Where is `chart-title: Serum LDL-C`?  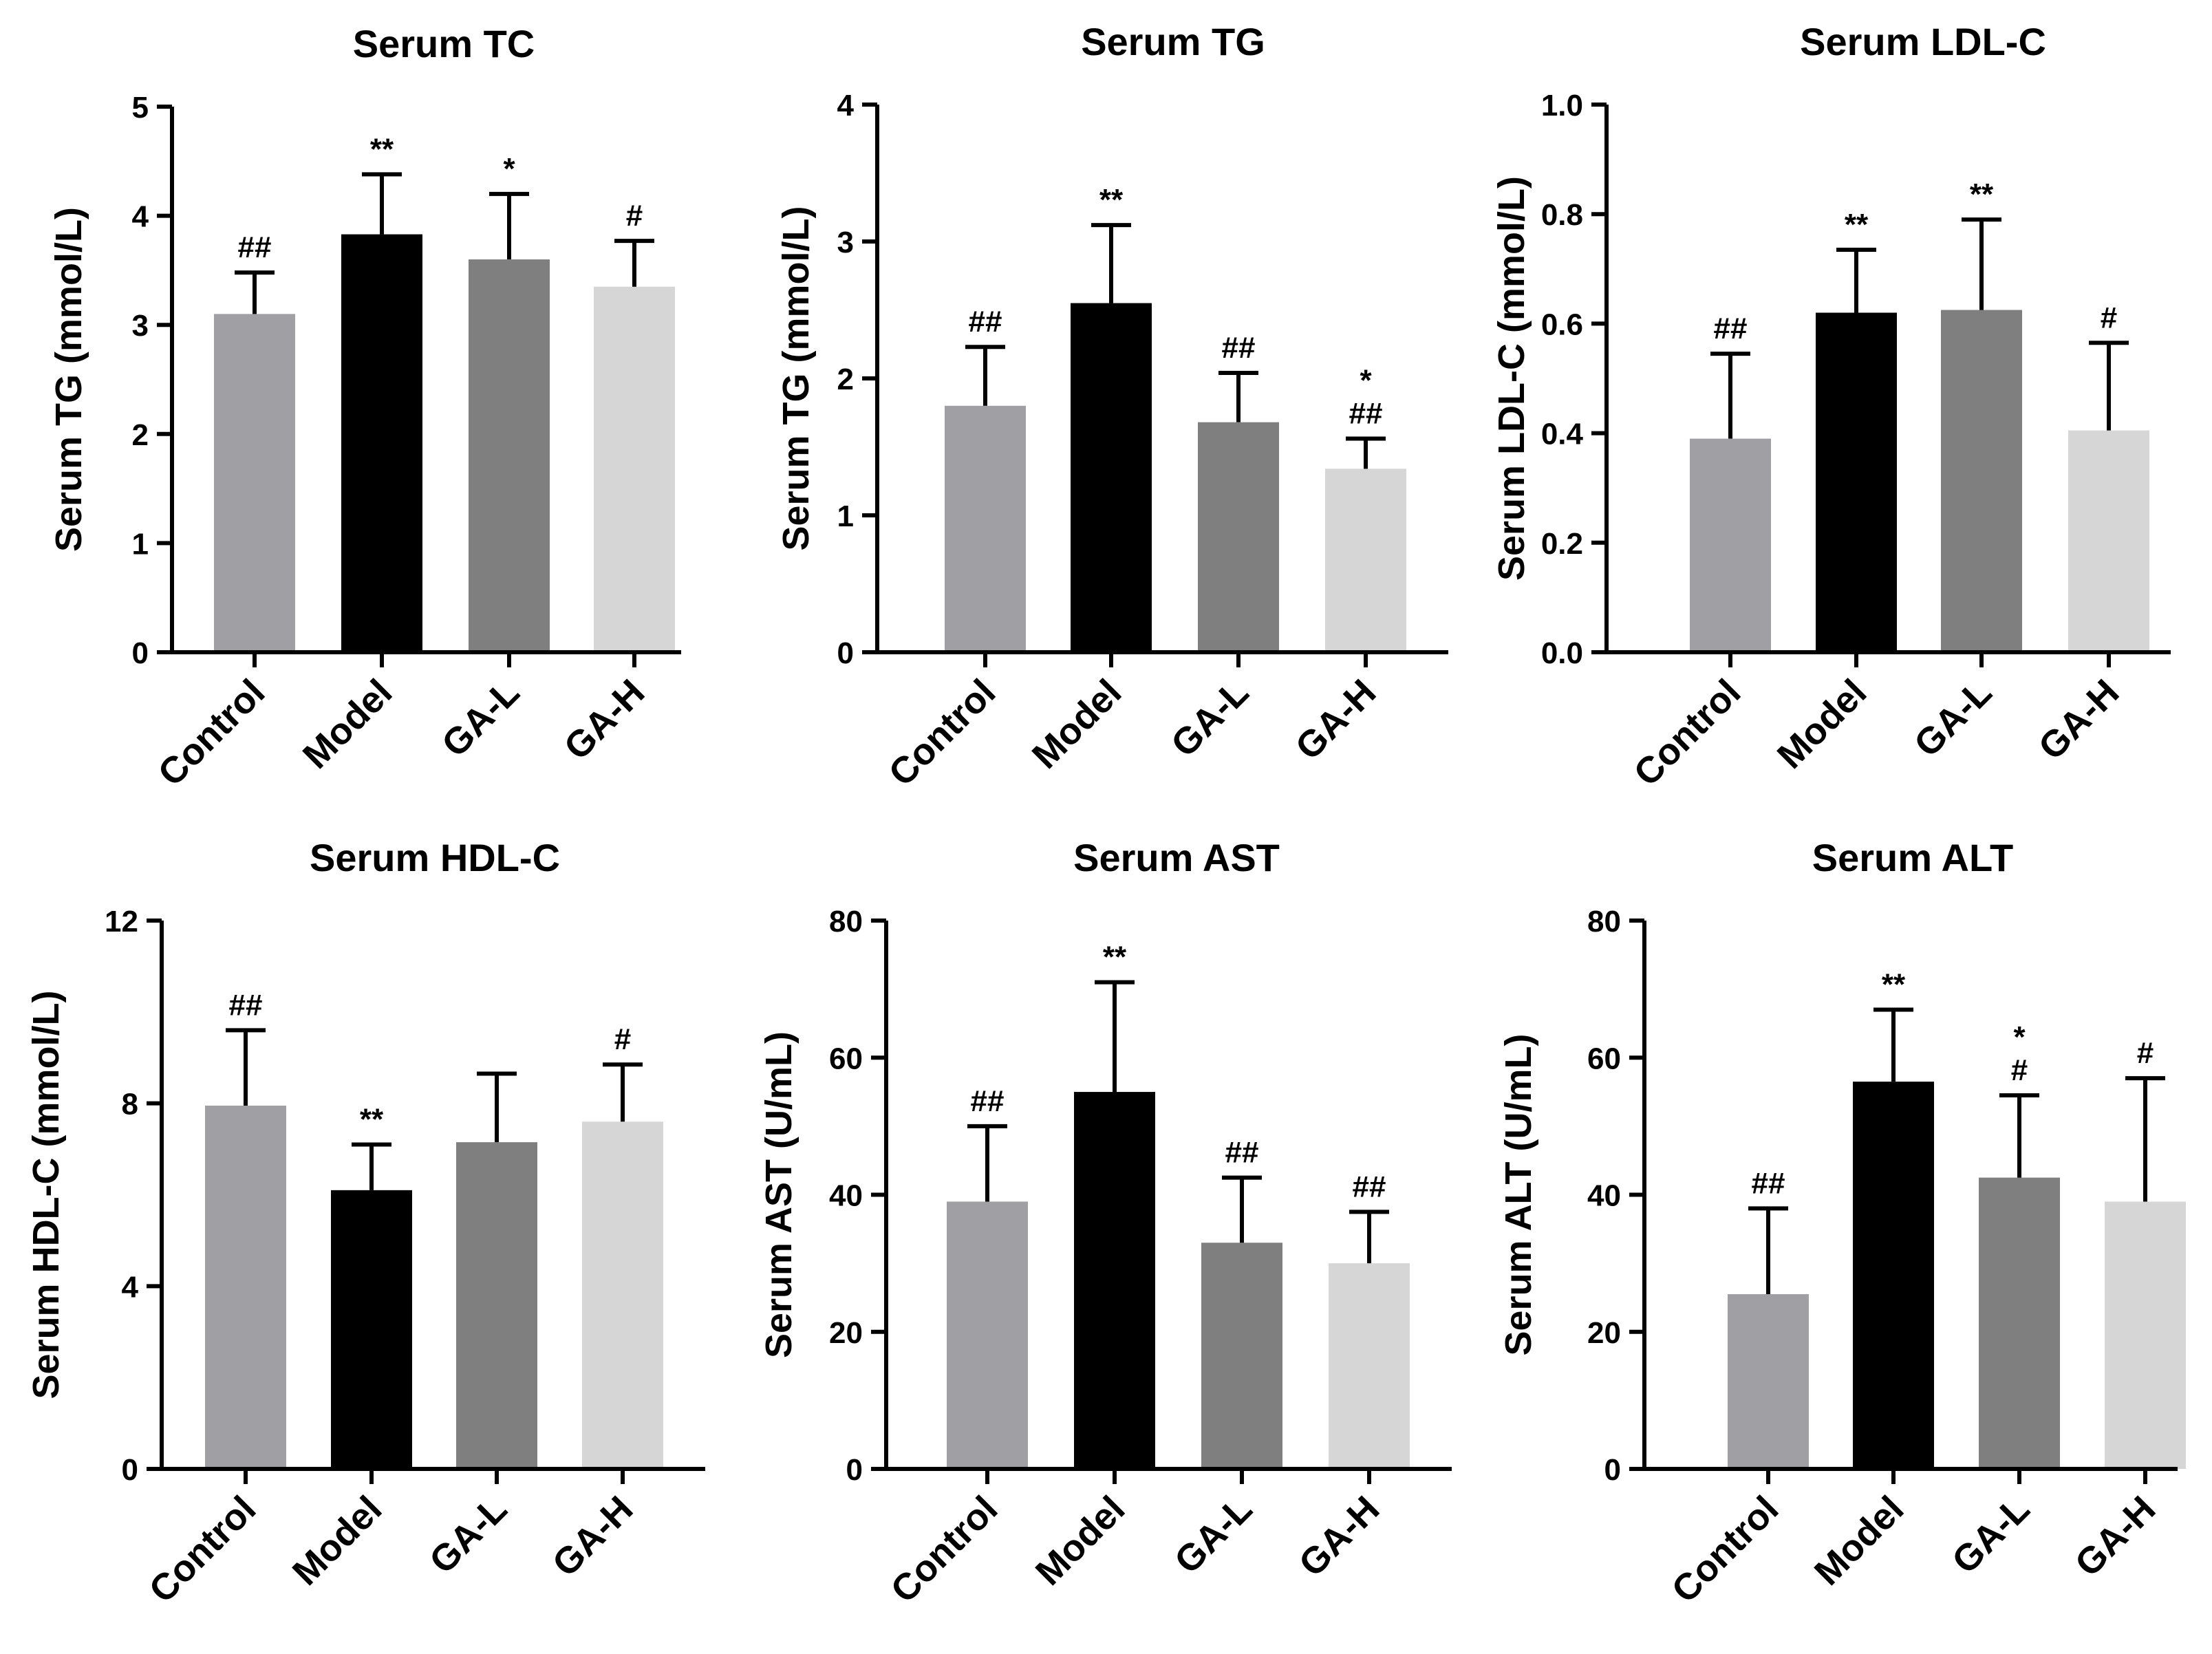 chart-title: Serum LDL-C is located at coordinates (1923, 41).